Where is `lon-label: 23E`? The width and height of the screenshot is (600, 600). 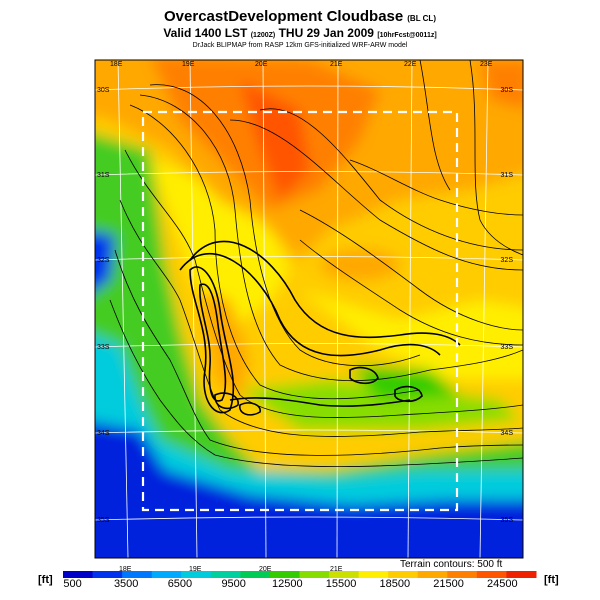 lon-label: 23E is located at coordinates (486, 64).